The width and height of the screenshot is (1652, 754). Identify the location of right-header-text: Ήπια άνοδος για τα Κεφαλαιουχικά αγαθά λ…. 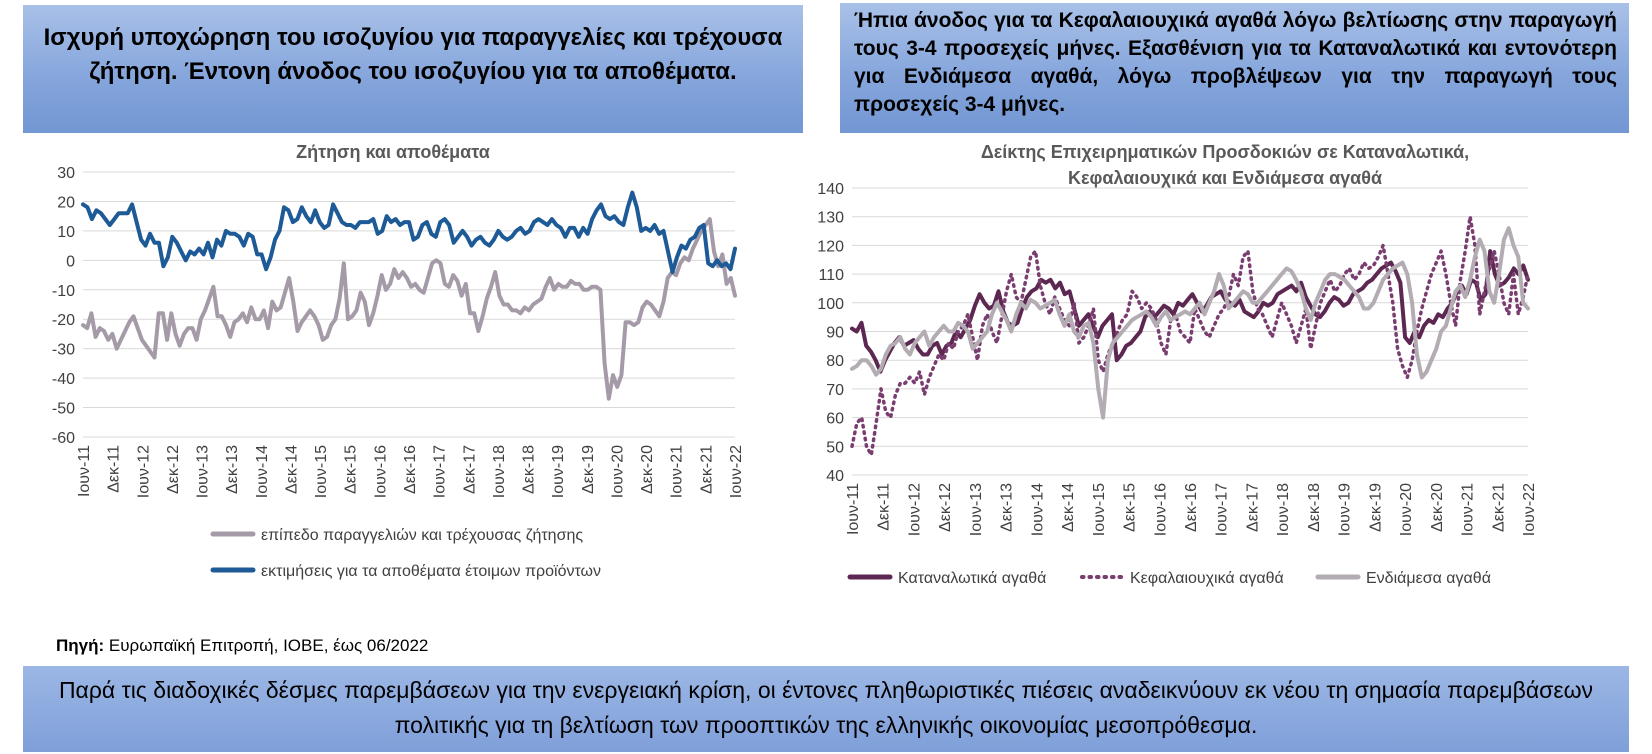
(1235, 62).